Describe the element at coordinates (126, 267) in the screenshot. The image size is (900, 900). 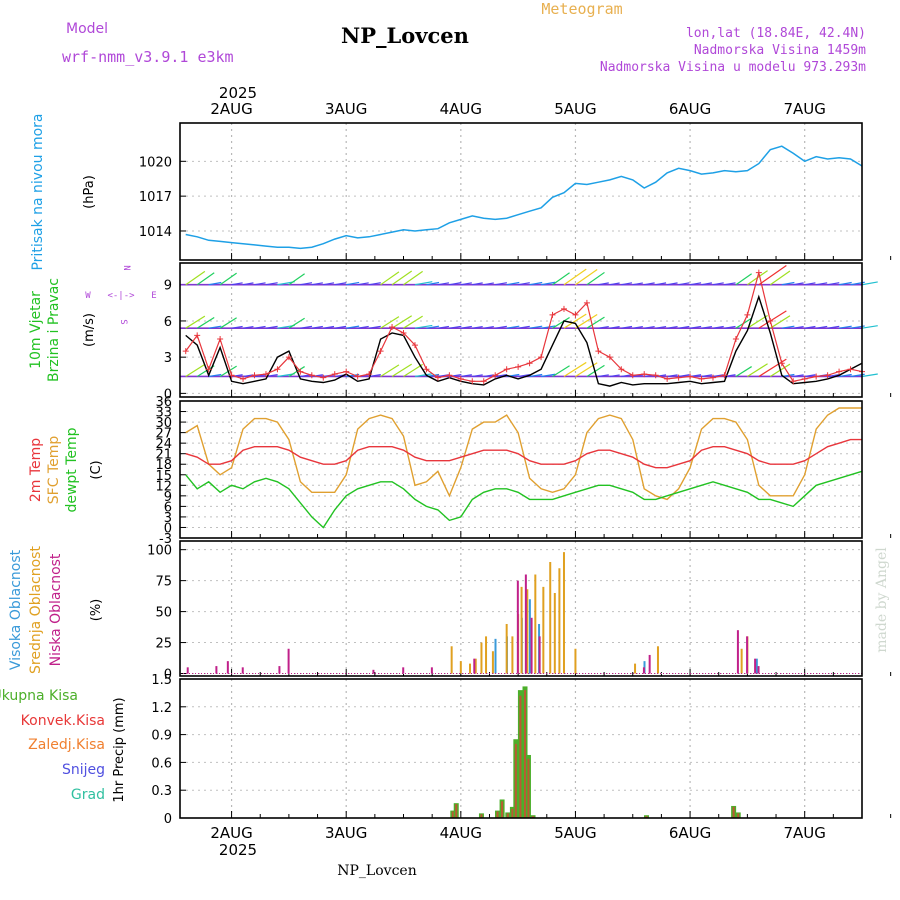
I see `compass-north: N` at that location.